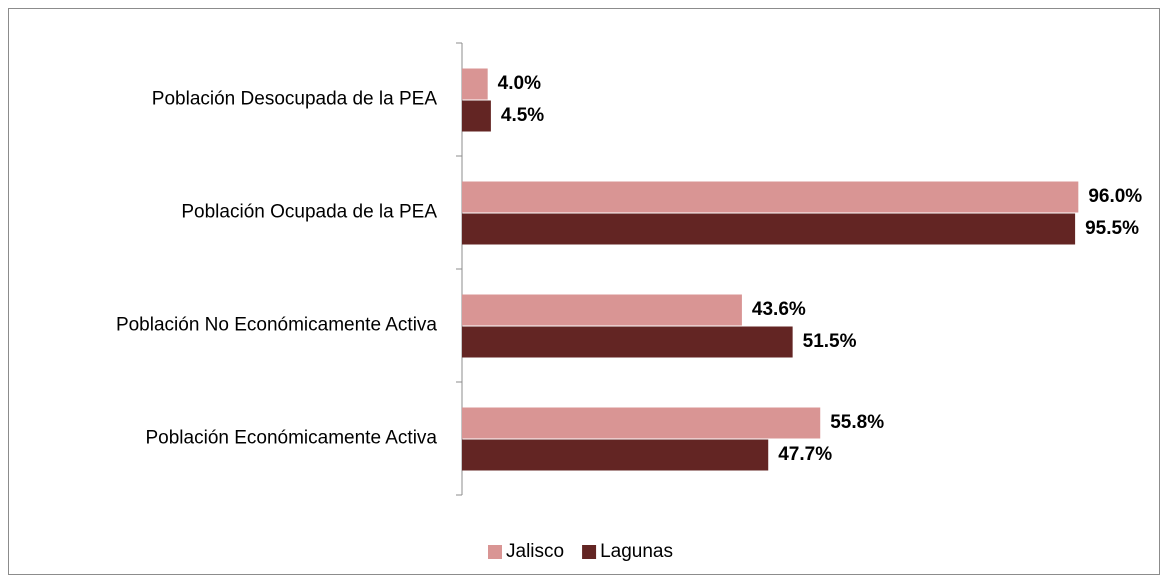 The image size is (1167, 582). What do you see at coordinates (779, 309) in the screenshot?
I see `value-label: 43.6%` at bounding box center [779, 309].